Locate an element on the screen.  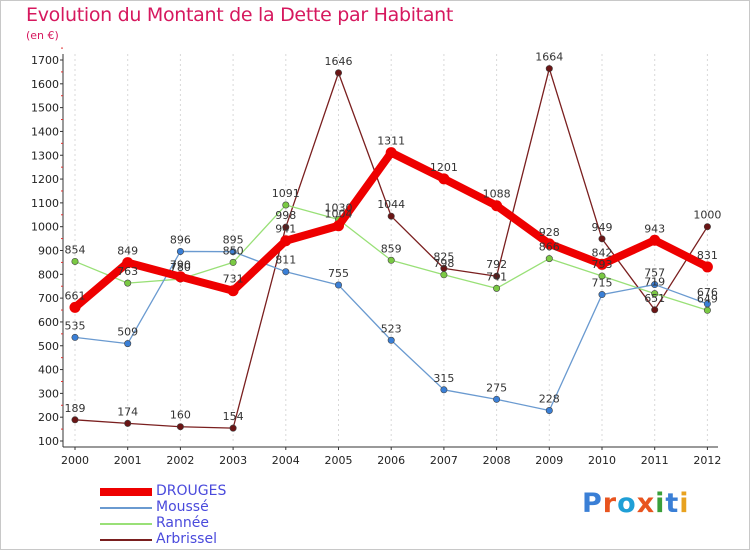
data-label: 315 is located at coordinates (443, 378).